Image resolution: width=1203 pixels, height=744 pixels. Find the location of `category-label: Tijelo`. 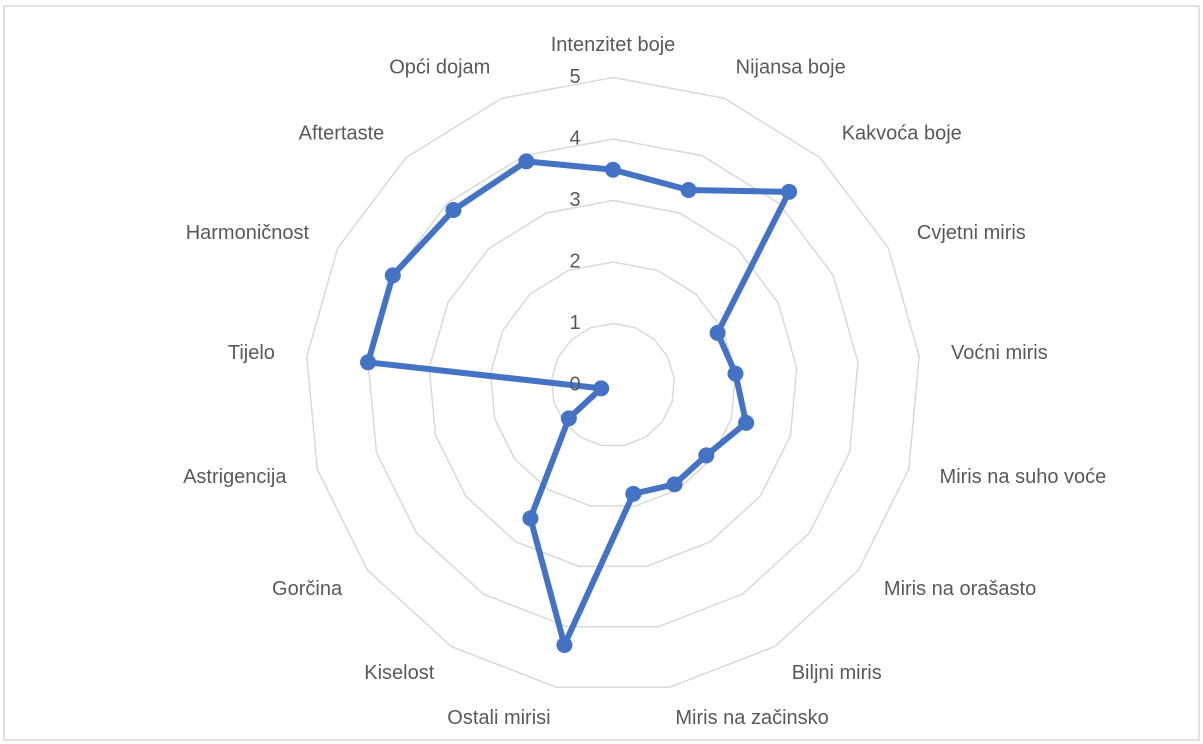

category-label: Tijelo is located at coordinates (251, 353).